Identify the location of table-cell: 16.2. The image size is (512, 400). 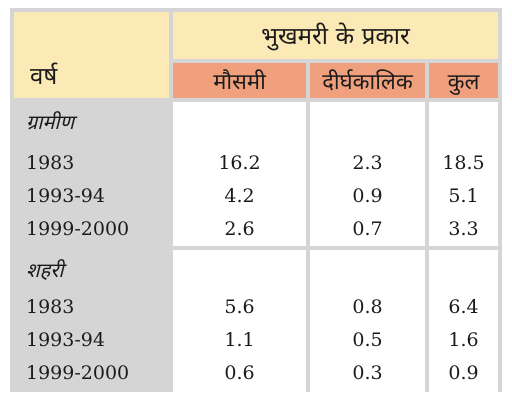
(239, 163).